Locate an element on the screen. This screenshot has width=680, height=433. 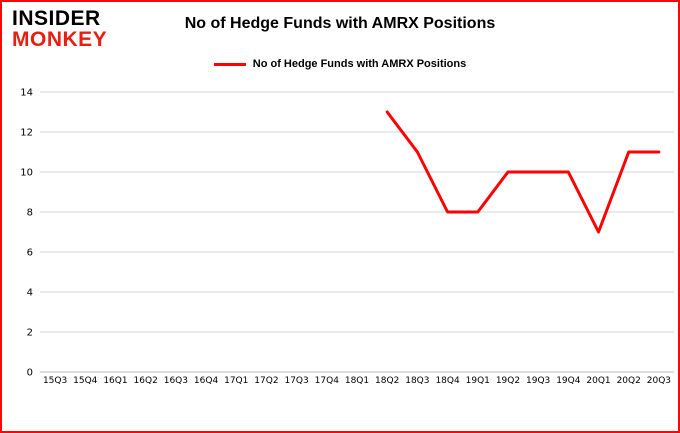
svg-text: 15Q4 is located at coordinates (85, 381).